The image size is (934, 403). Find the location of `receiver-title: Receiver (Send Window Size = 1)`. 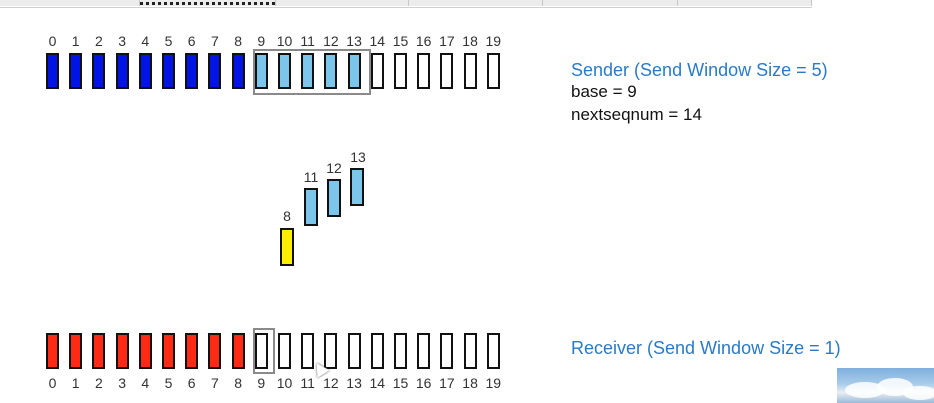

receiver-title: Receiver (Send Window Size = 1) is located at coordinates (706, 348).